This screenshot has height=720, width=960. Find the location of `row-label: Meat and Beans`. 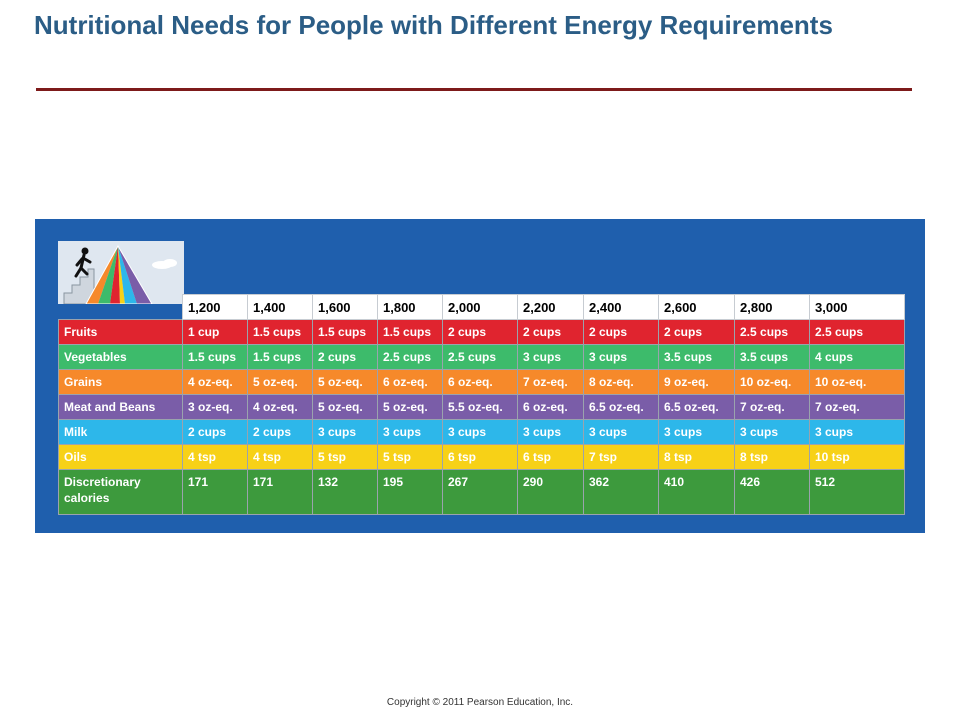

row-label: Meat and Beans is located at coordinates (120, 407).